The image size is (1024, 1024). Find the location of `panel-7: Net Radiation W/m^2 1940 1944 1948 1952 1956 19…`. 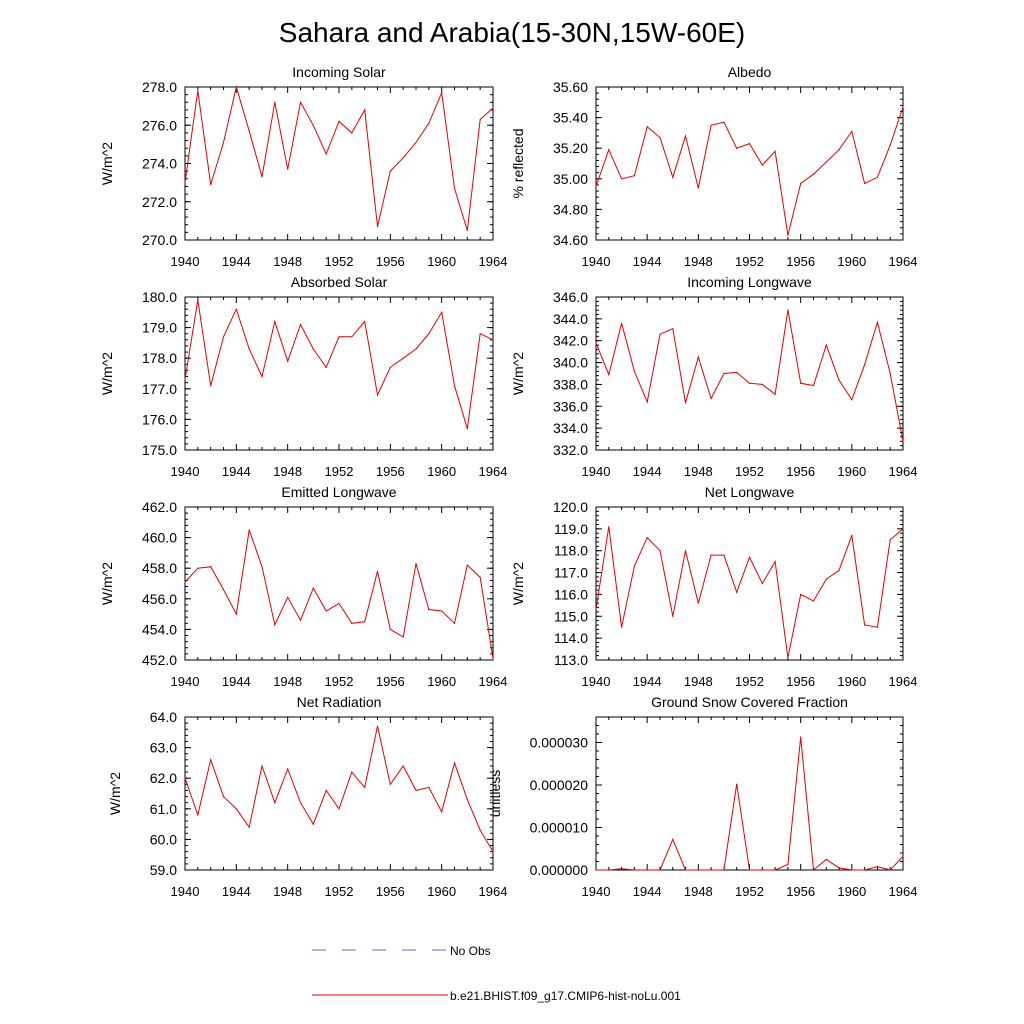

panel-7: Net Radiation W/m^2 1940 1944 1948 1952 1956 19… is located at coordinates (307, 796).